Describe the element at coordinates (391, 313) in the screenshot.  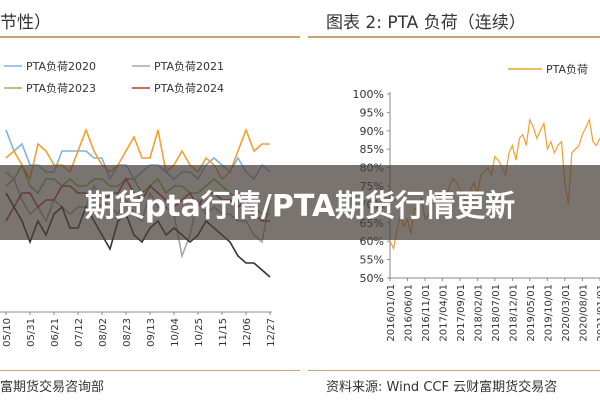
I see `x-tick-label: 2016/01/01` at that location.